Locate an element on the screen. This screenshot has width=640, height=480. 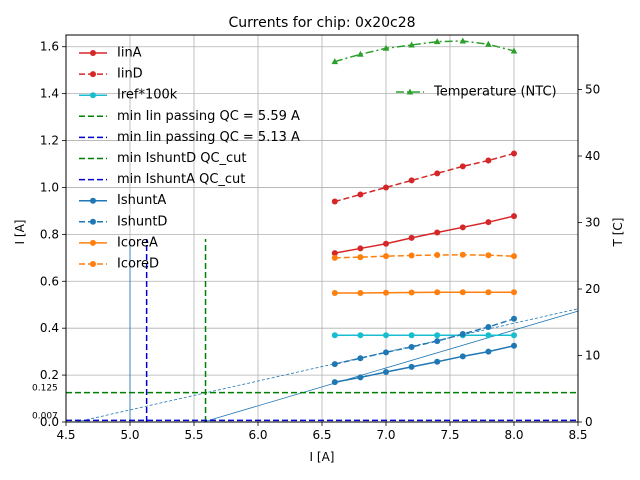
x-tick-label: 6.5 is located at coordinates (321, 435).